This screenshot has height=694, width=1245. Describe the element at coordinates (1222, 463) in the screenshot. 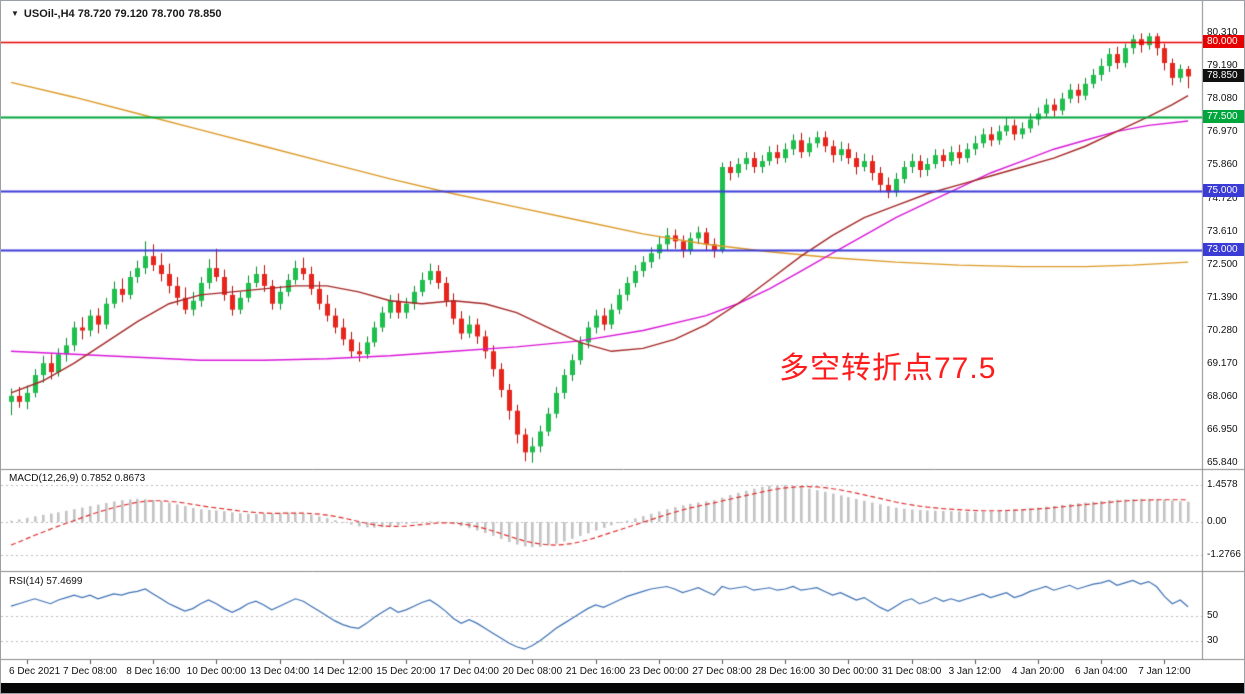

I see `price-axis-label: 65.840` at that location.